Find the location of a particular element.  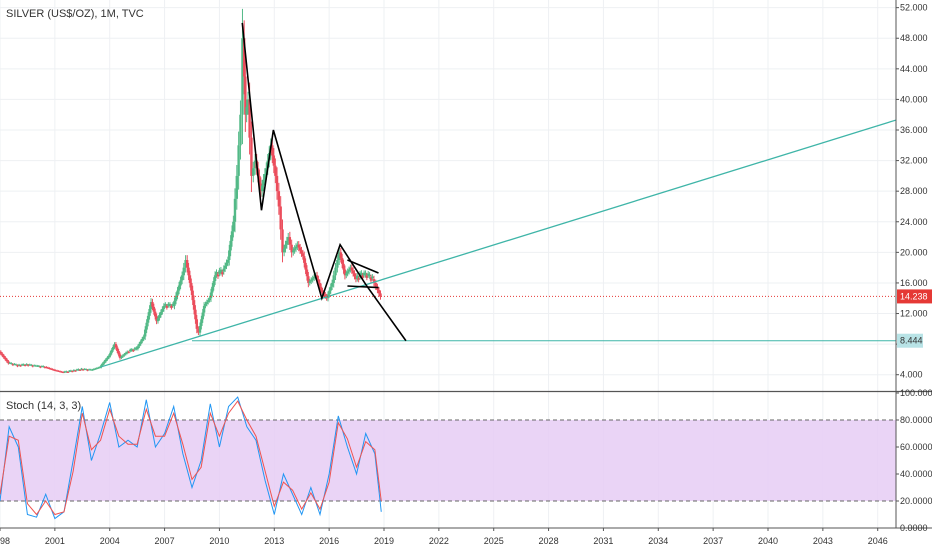

y-tick-label: 16.000 is located at coordinates (914, 283).